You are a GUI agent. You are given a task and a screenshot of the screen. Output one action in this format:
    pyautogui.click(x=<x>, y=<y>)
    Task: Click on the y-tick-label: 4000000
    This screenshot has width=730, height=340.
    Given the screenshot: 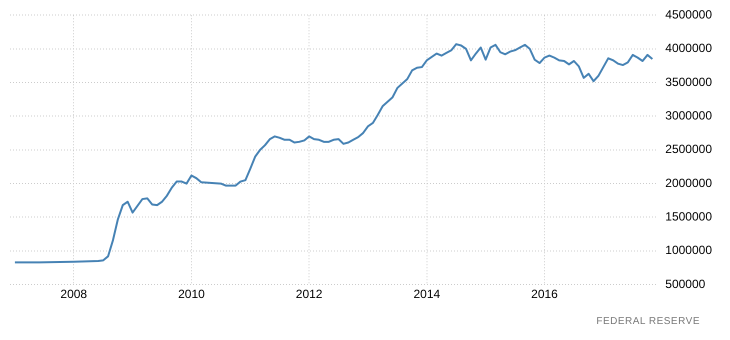 What is the action you would take?
    pyautogui.click(x=688, y=48)
    